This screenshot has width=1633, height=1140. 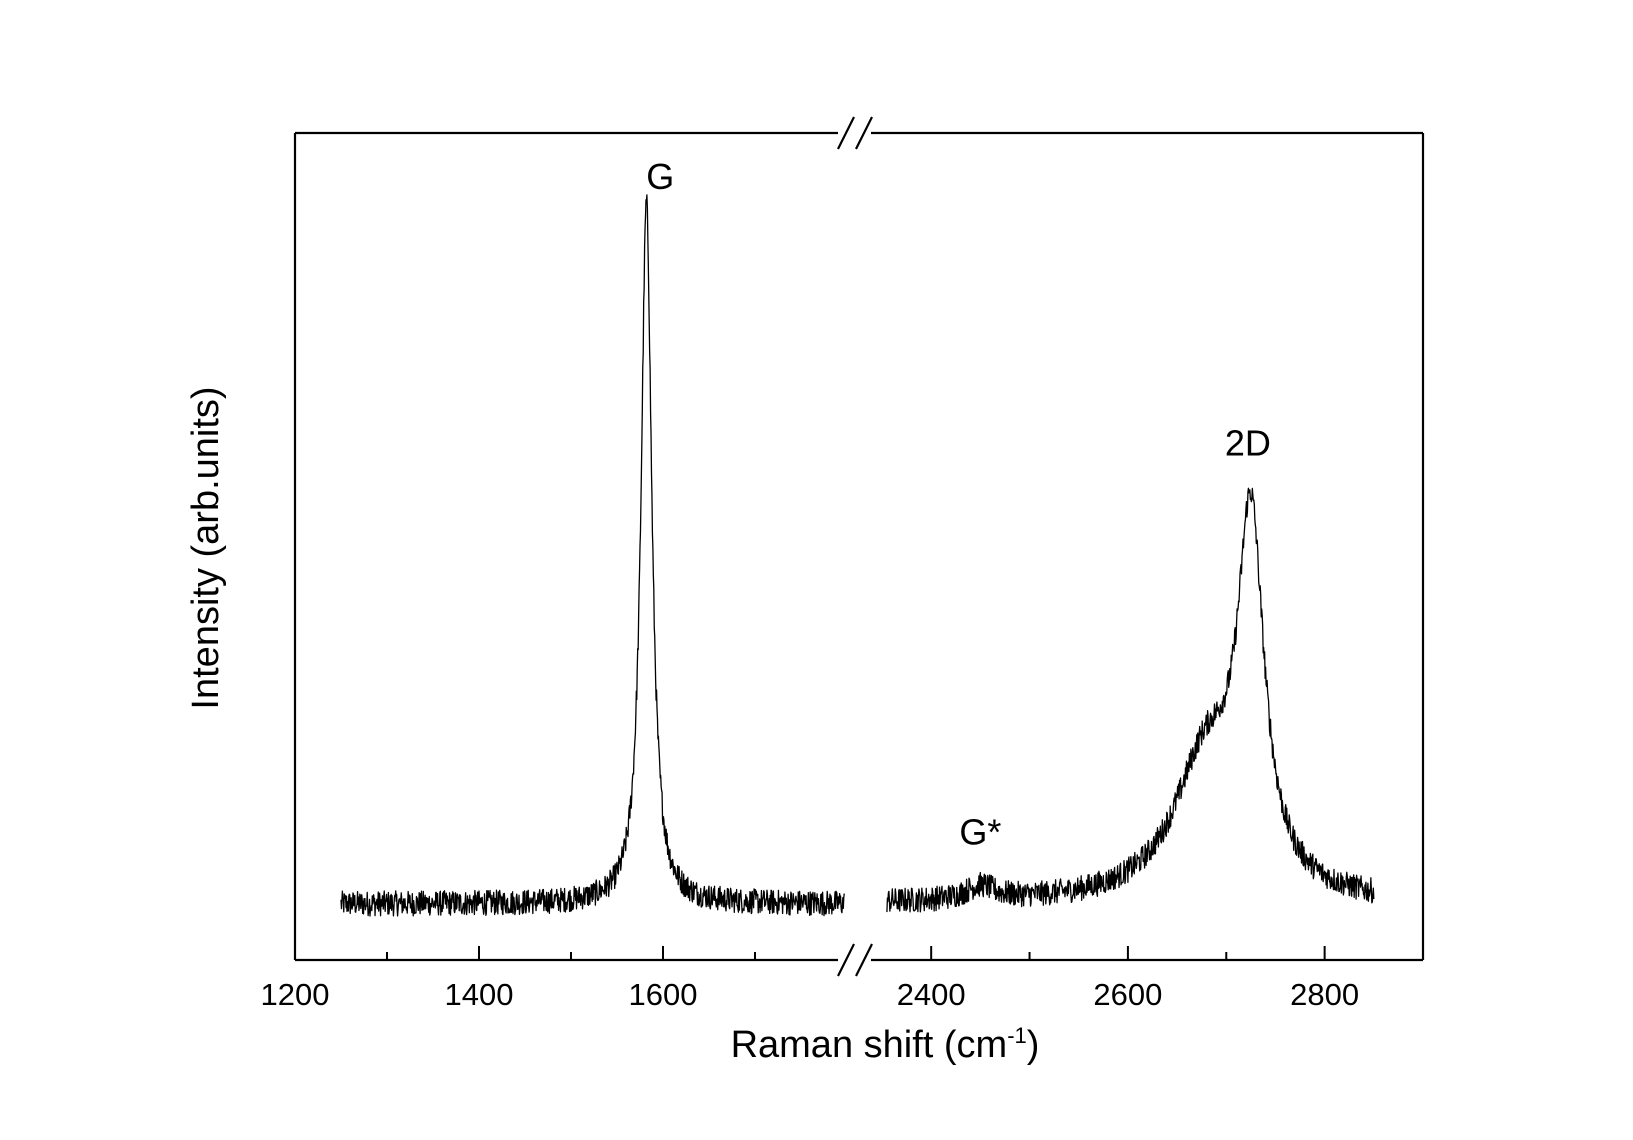 I want to click on x-tick-label: 1200, so click(x=295, y=994).